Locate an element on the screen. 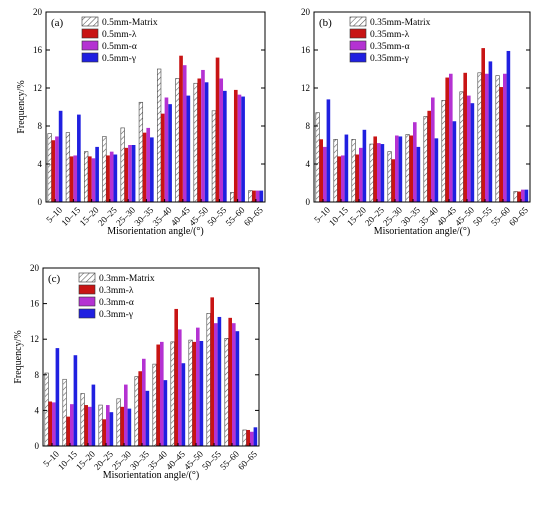  x-tick-label: 25–30 is located at coordinates (125, 216).